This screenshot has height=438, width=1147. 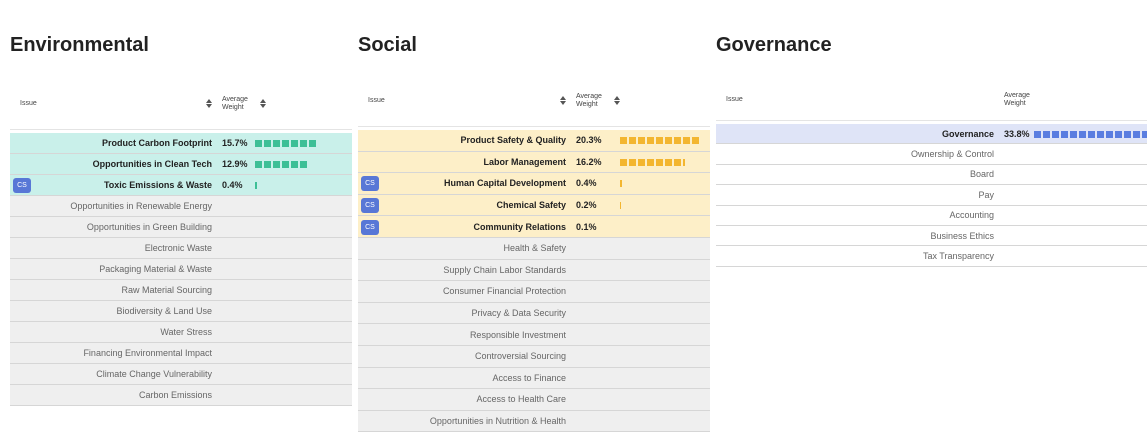 I want to click on table-row: Privacy & Data Security, so click(x=534, y=313).